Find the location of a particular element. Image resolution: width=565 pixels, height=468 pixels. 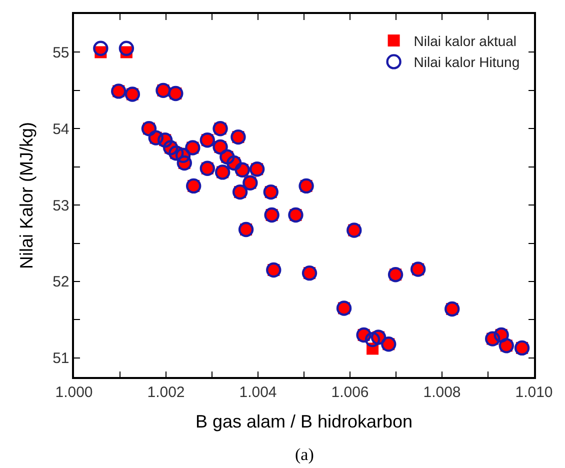

legend-label: Nilai kalor aktual is located at coordinates (465, 40).